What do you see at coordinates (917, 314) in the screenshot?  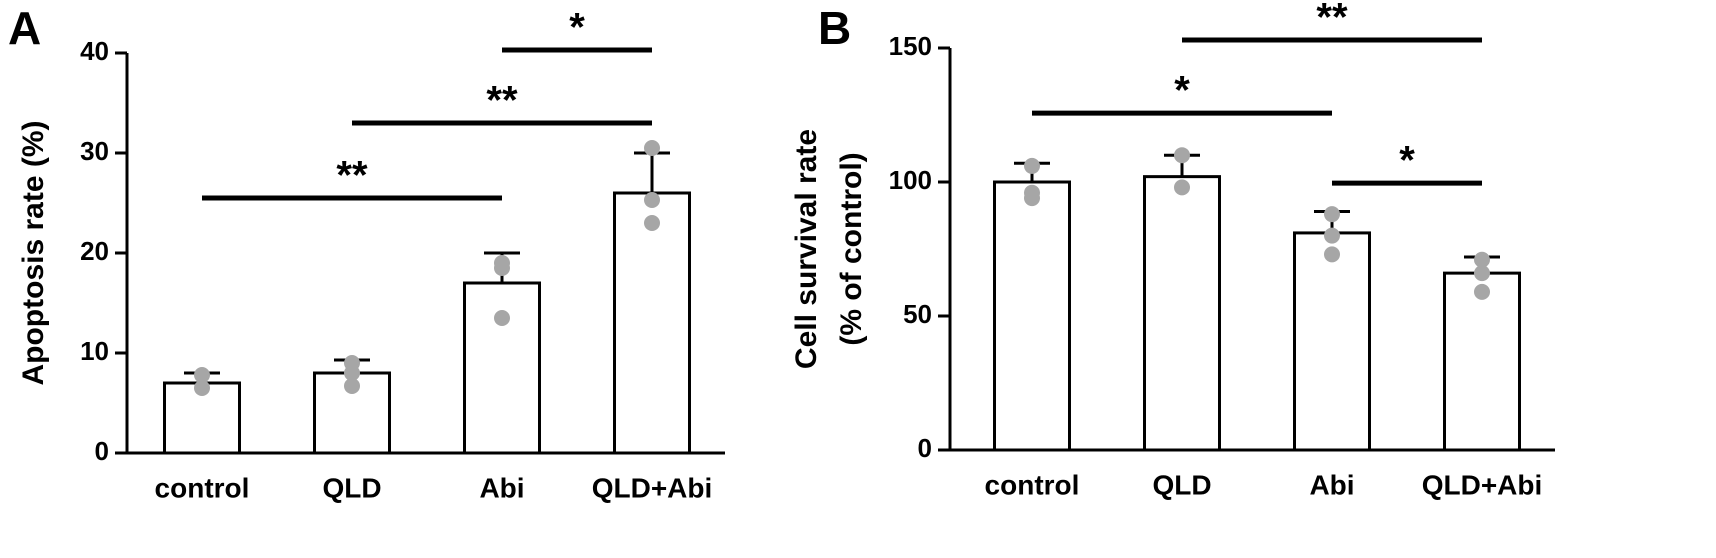 I see `y-tick-label: 50` at bounding box center [917, 314].